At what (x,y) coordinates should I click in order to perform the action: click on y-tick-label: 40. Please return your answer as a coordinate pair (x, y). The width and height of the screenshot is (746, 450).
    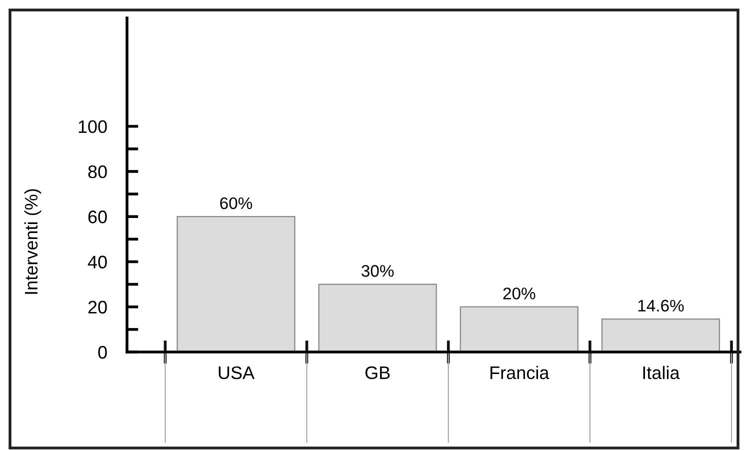
    Looking at the image, I should click on (97, 262).